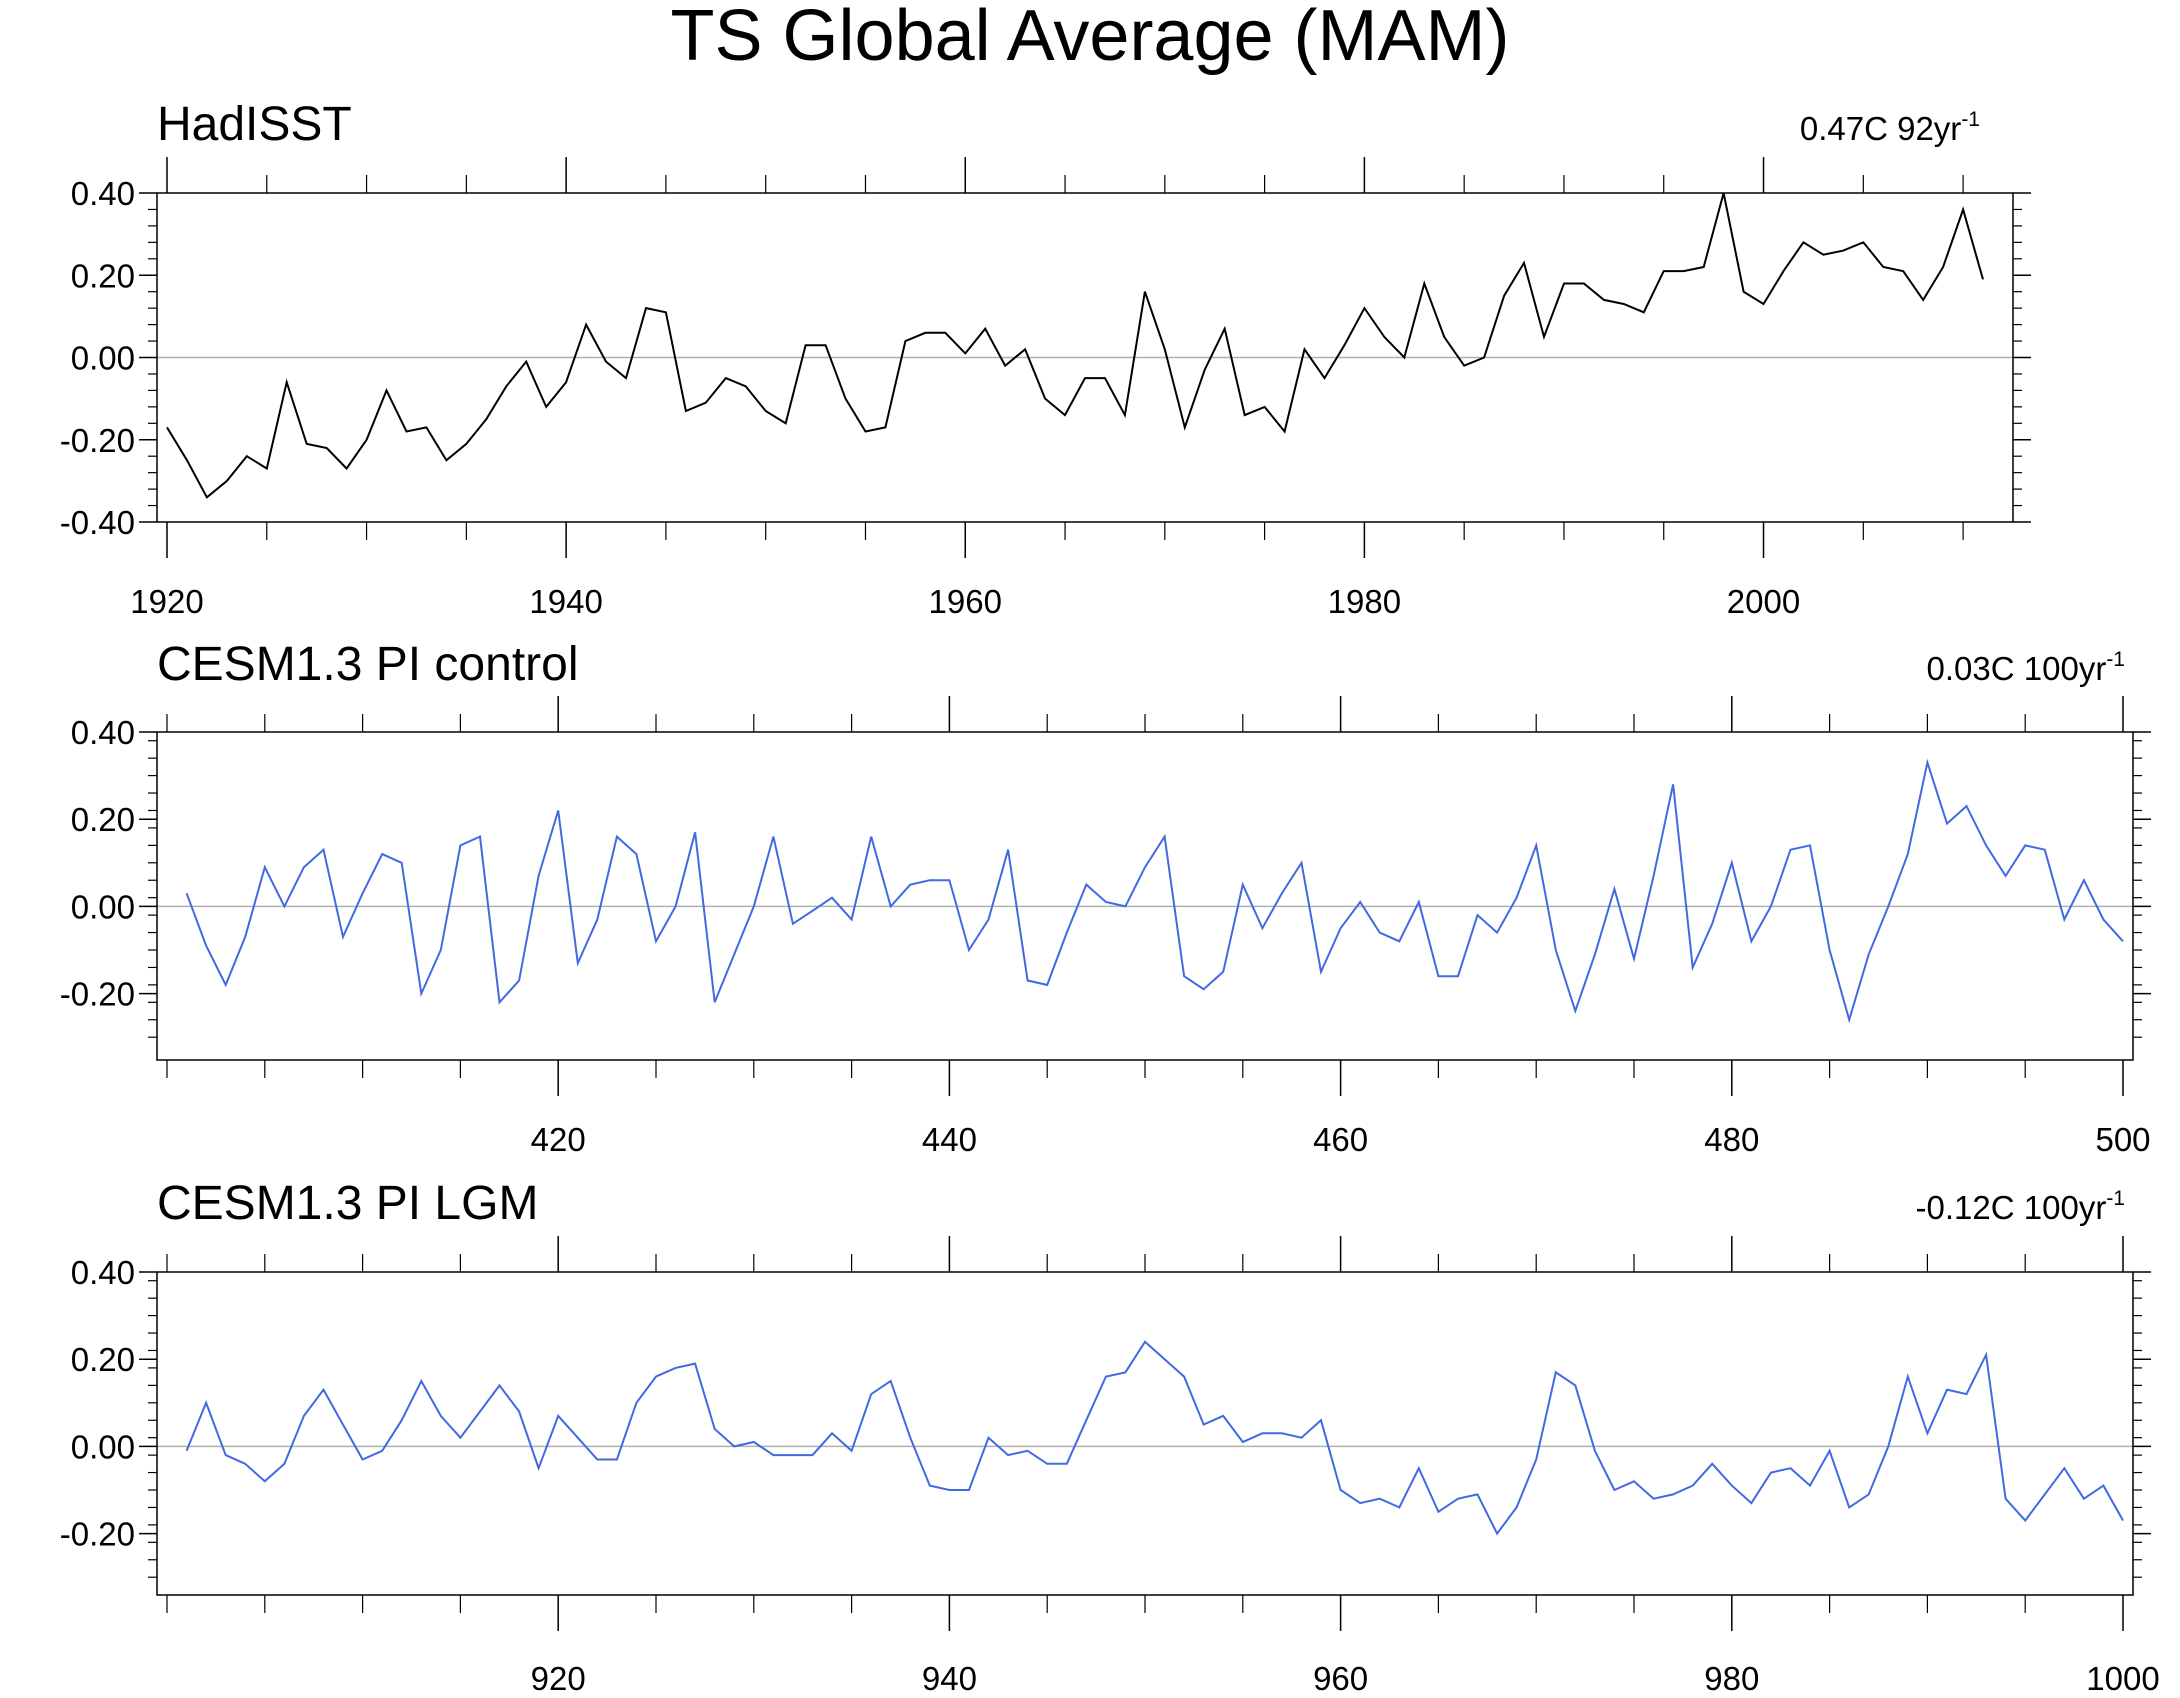 The image size is (2180, 1698). Describe the element at coordinates (965, 601) in the screenshot. I see `x-tick-label: 1960` at that location.